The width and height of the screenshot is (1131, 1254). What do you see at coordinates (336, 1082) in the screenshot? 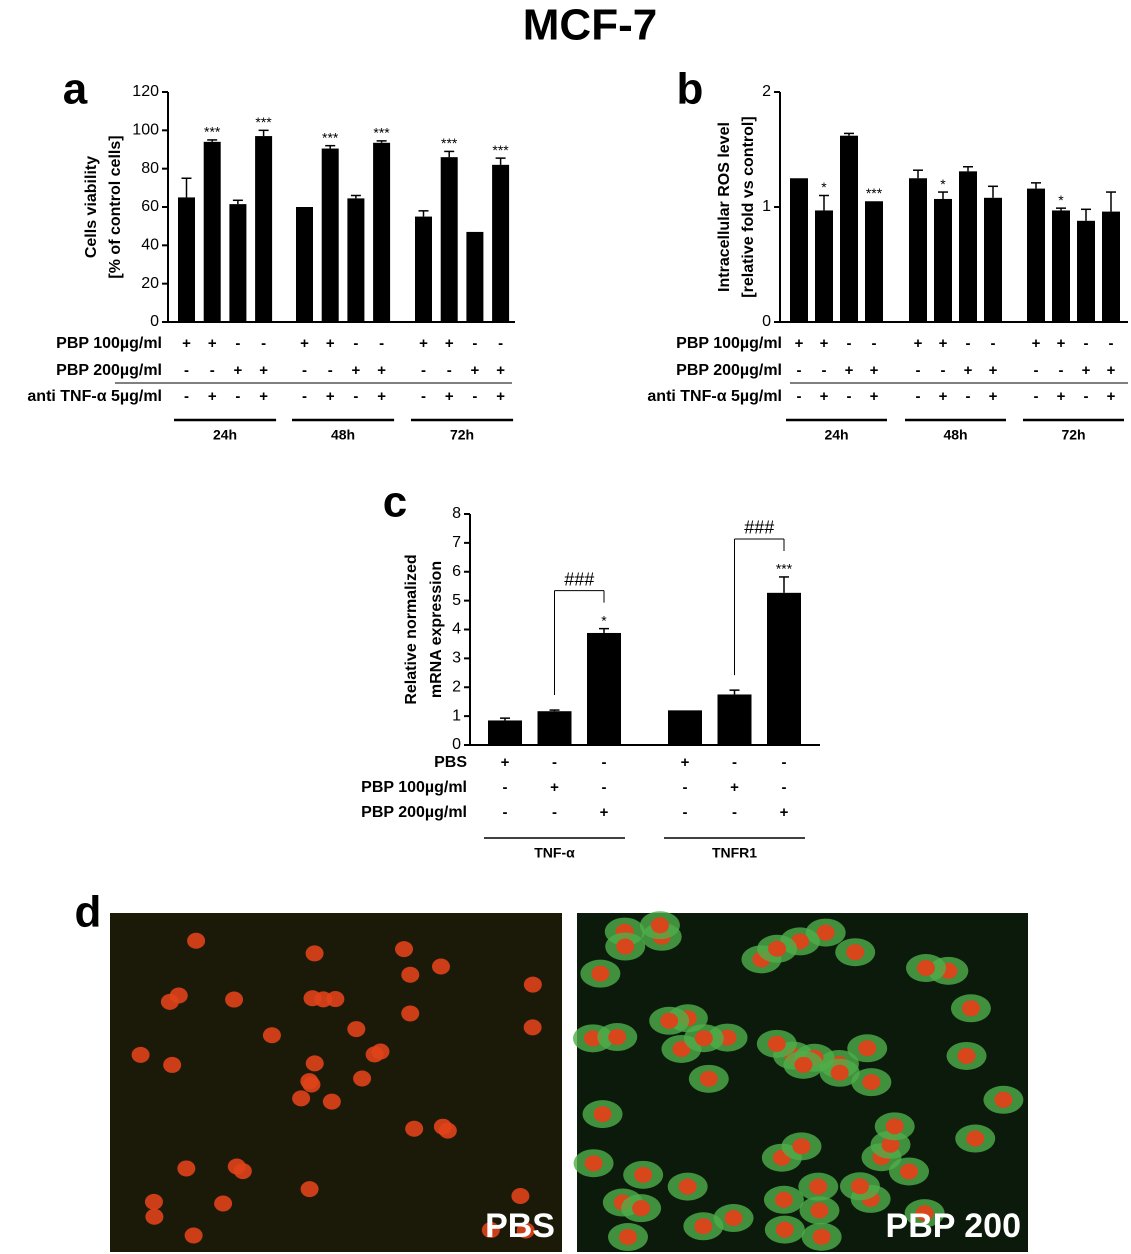
I see `micrograph` at bounding box center [336, 1082].